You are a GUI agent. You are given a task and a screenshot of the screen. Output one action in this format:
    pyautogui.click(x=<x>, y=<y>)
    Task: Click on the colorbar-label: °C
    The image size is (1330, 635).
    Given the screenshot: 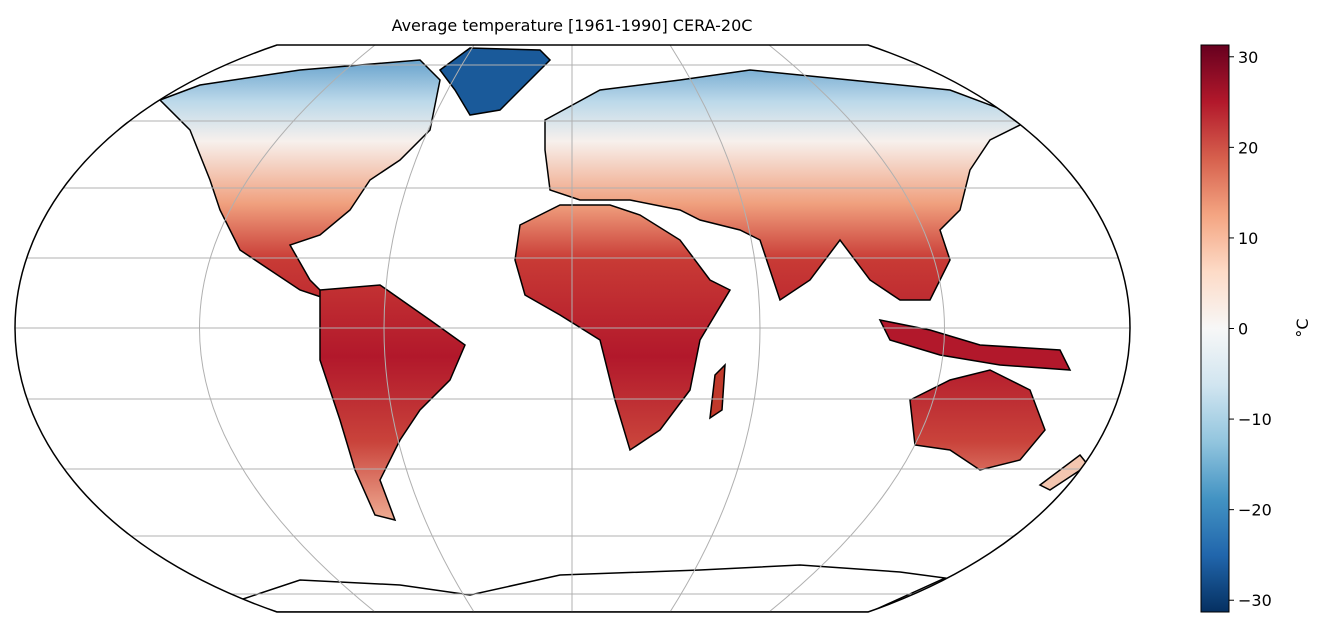 What is the action you would take?
    pyautogui.click(x=1302, y=327)
    